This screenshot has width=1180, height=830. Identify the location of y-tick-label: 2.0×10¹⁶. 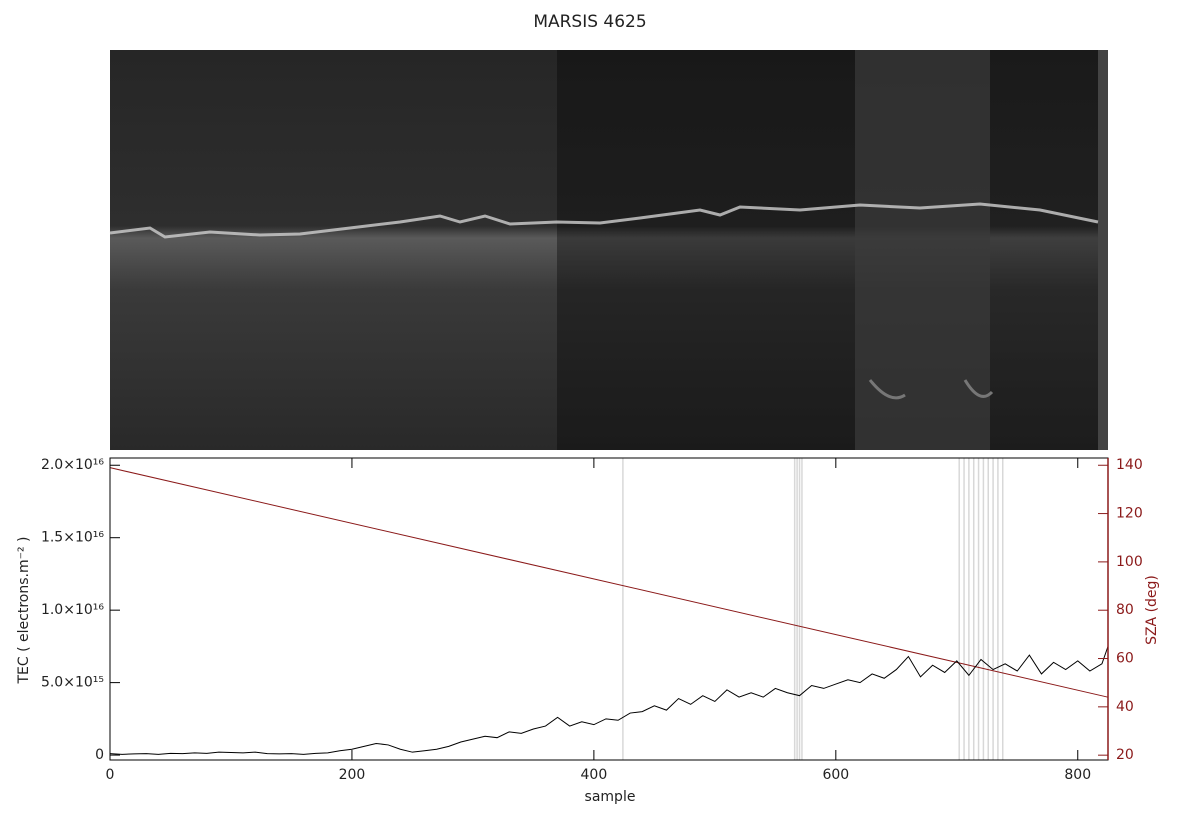
(72, 465).